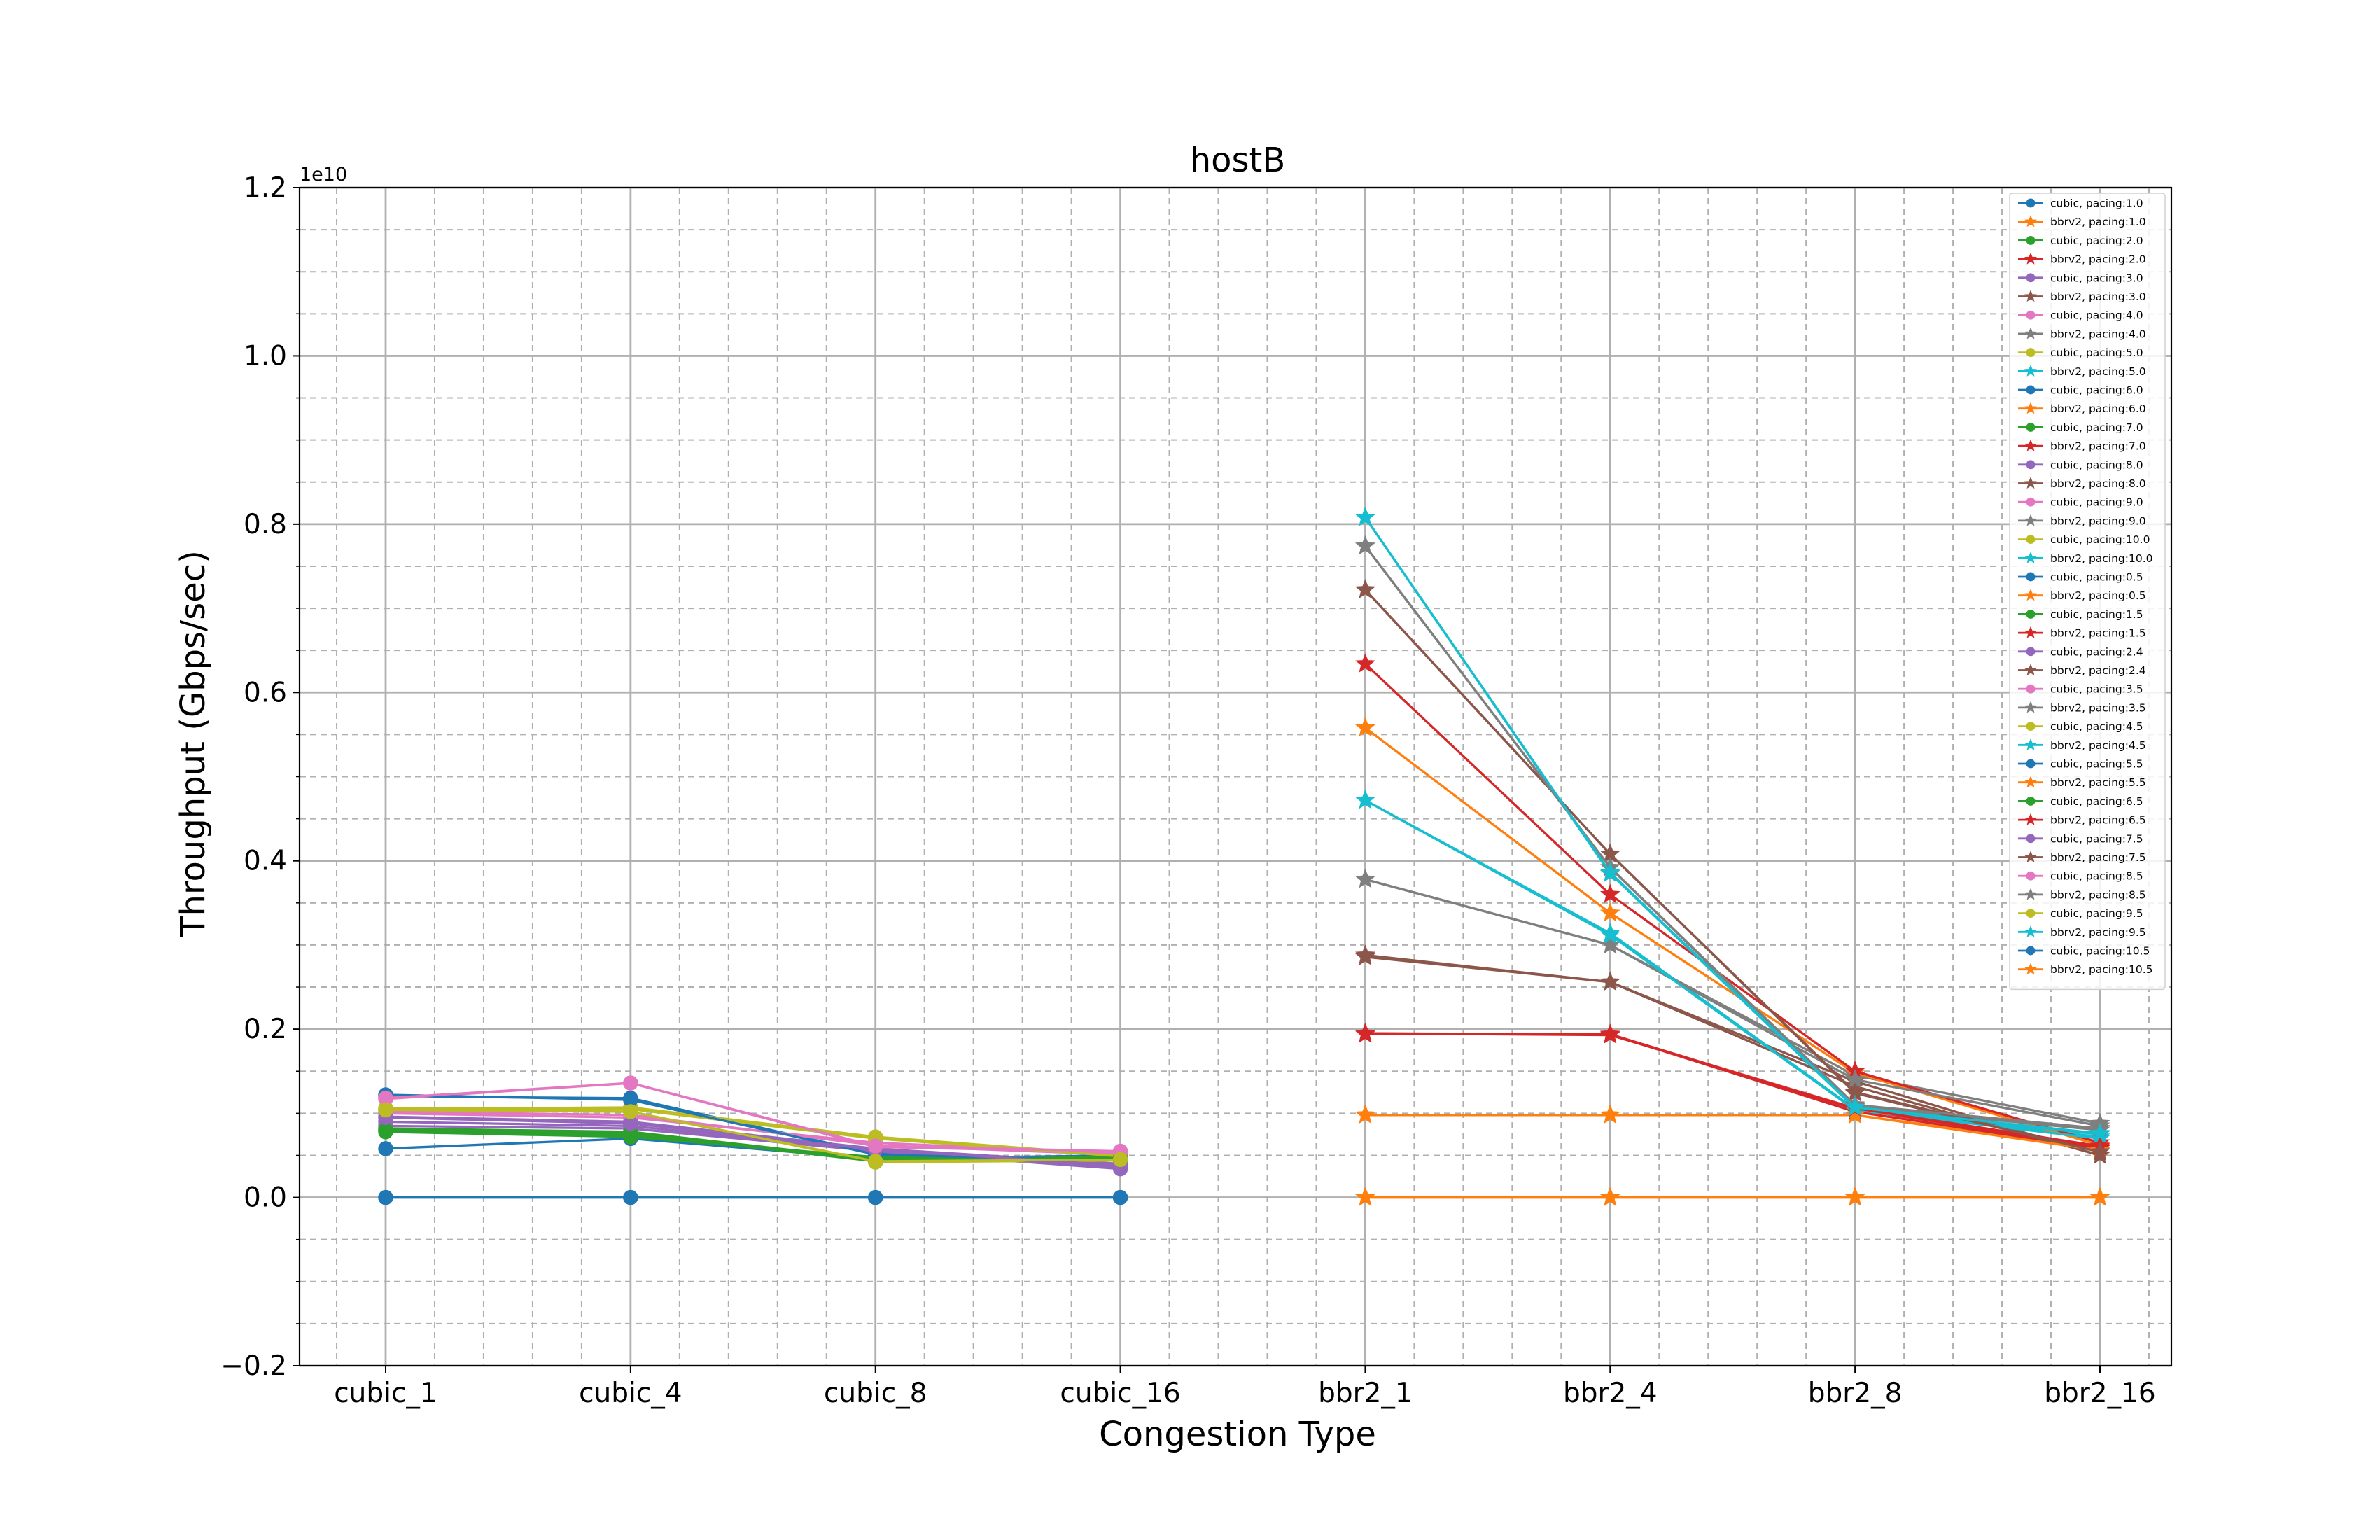 The width and height of the screenshot is (2380, 1540). I want to click on legend-label: cubic, pacing:5.5, so click(2096, 764).